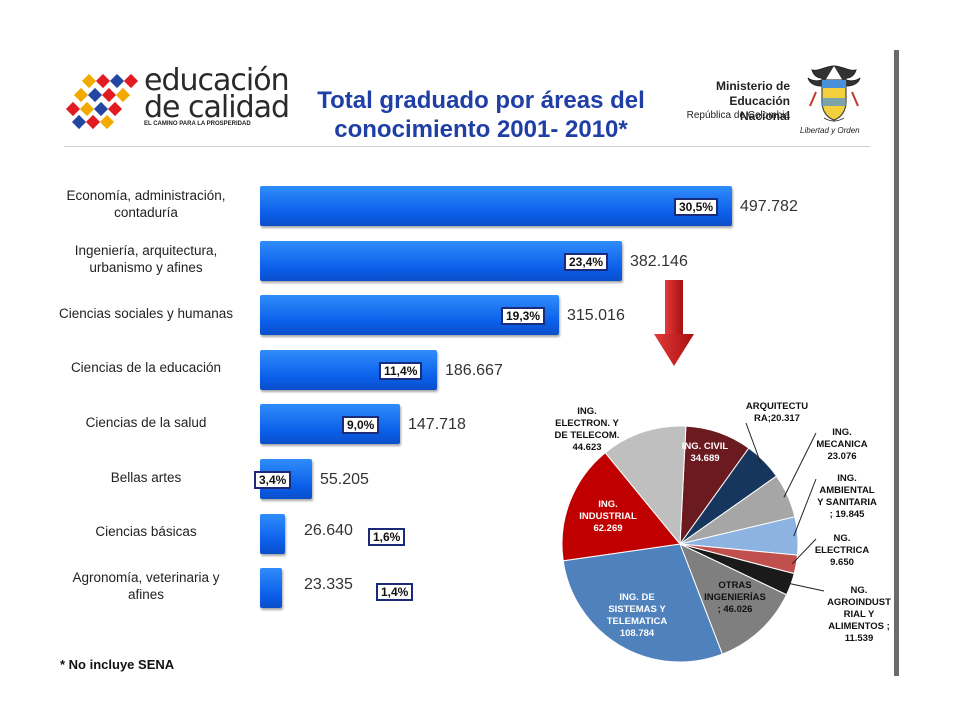 The height and width of the screenshot is (720, 960). Describe the element at coordinates (401, 370) in the screenshot. I see `percent-label: 11,4%` at that location.